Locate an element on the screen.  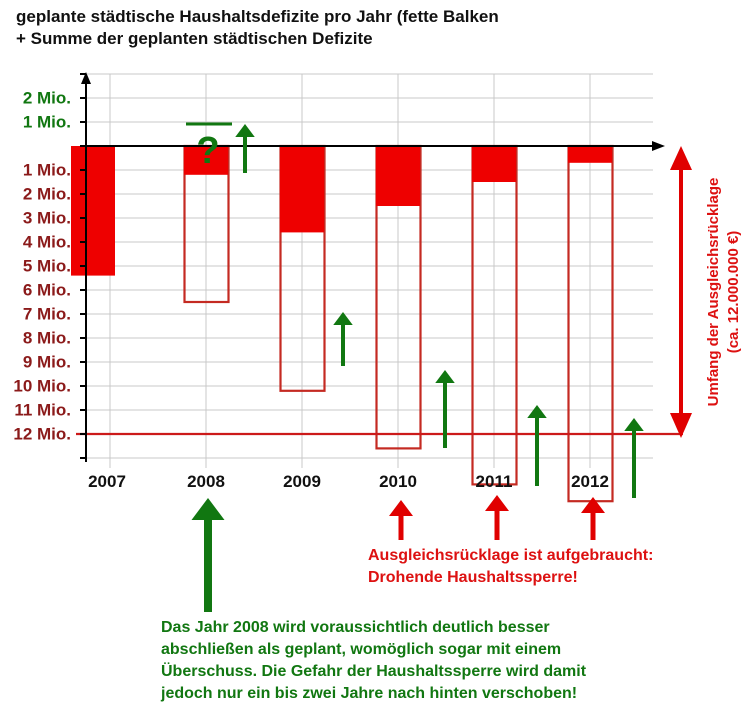
y-axis-arrowhead is located at coordinates (86, 78).